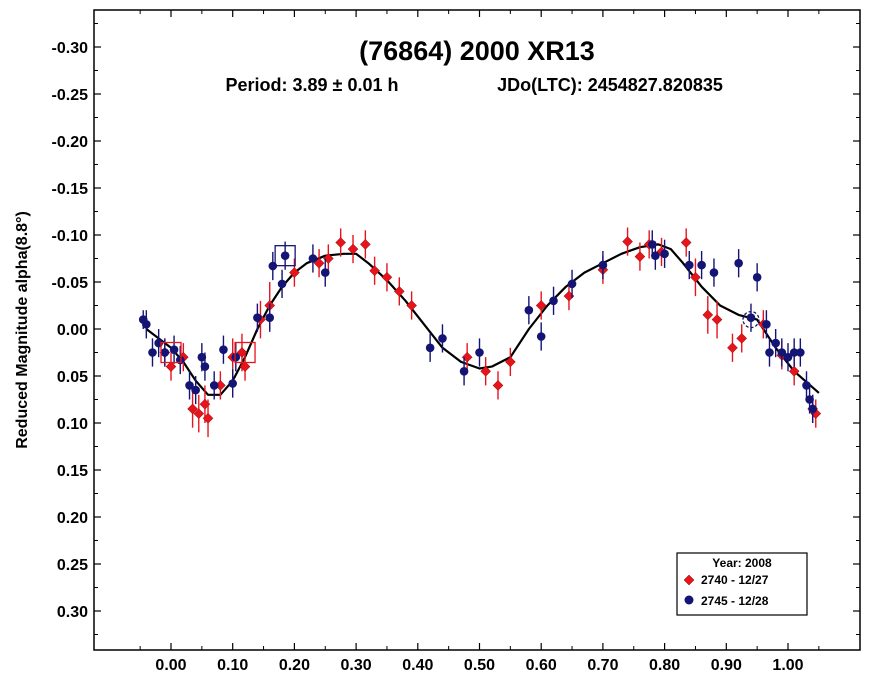 The width and height of the screenshot is (870, 677). I want to click on y-tick-label: -0.10, so click(70, 236).